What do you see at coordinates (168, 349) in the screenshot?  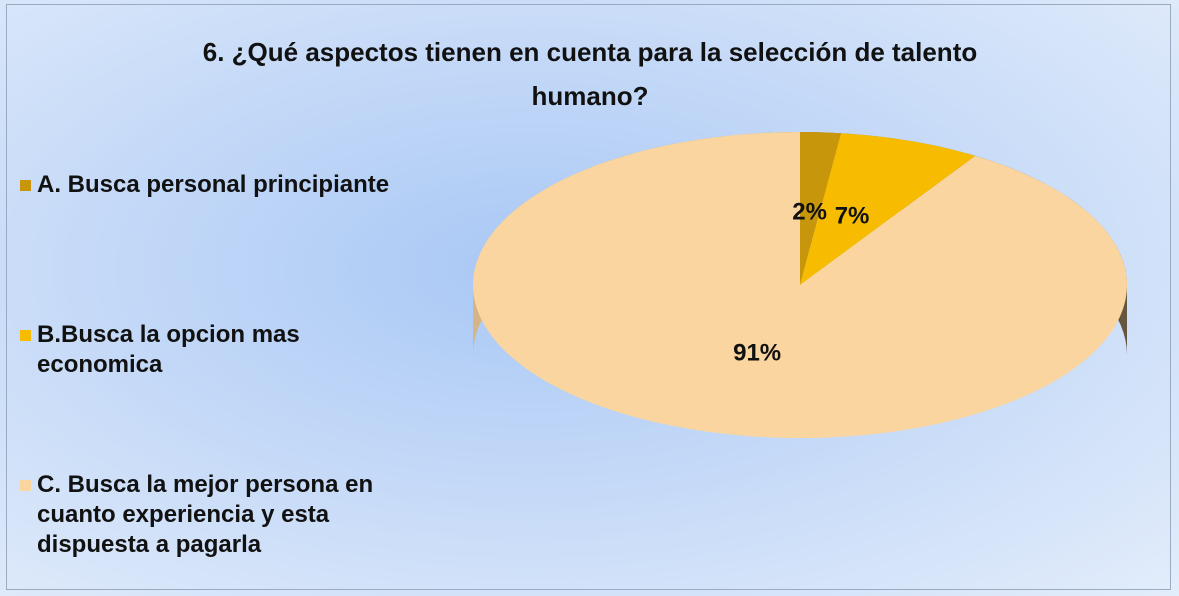 I see `legend-label: B.Busca la opcion mas economica` at bounding box center [168, 349].